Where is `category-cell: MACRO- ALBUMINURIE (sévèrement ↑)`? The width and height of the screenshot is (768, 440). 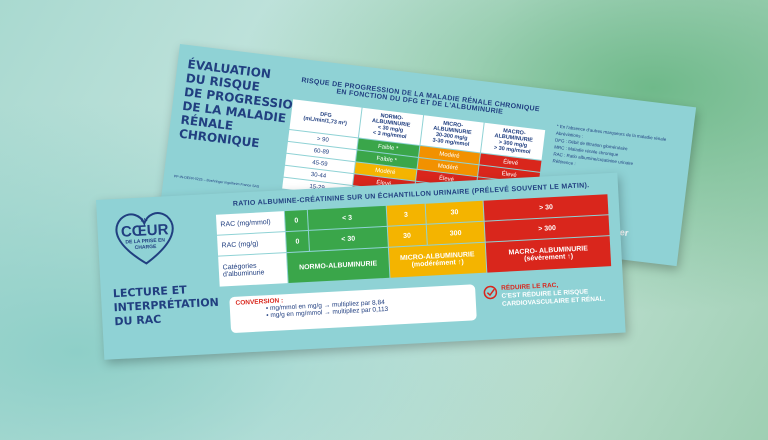 category-cell: MACRO- ALBUMINURIE (sévèrement ↑) is located at coordinates (548, 254).